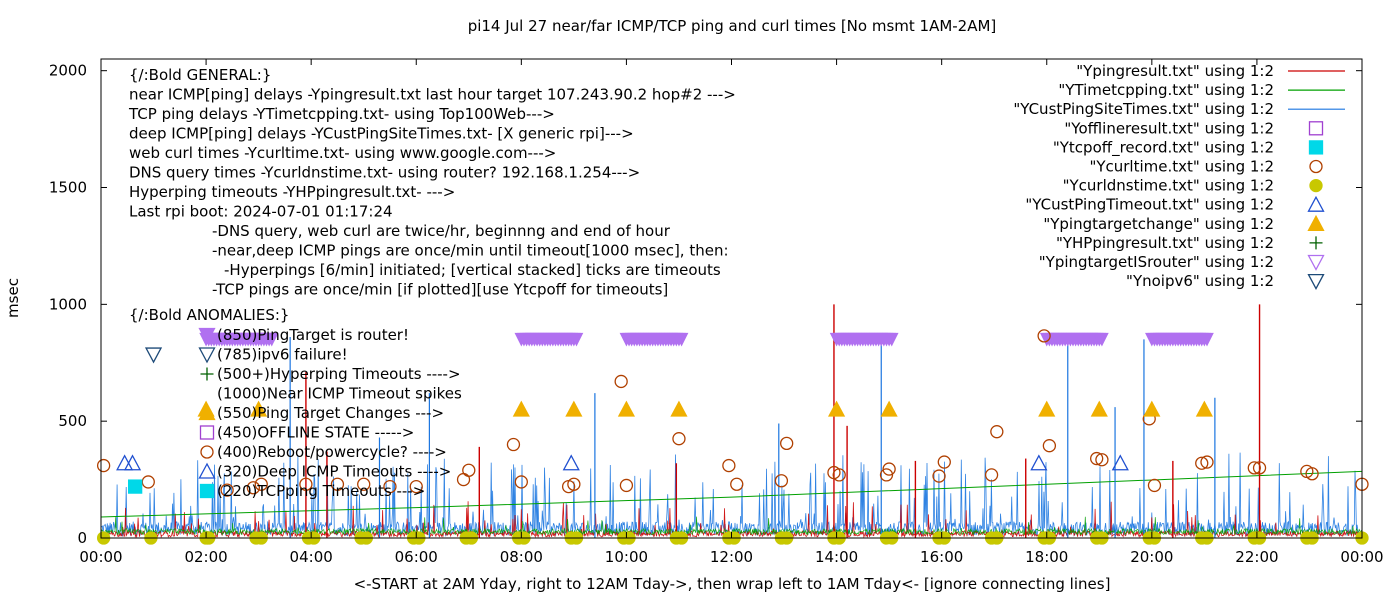  What do you see at coordinates (261, 212) in the screenshot?
I see `annotation-line: Last rpi boot: 2024-07-01 01:17:24` at bounding box center [261, 212].